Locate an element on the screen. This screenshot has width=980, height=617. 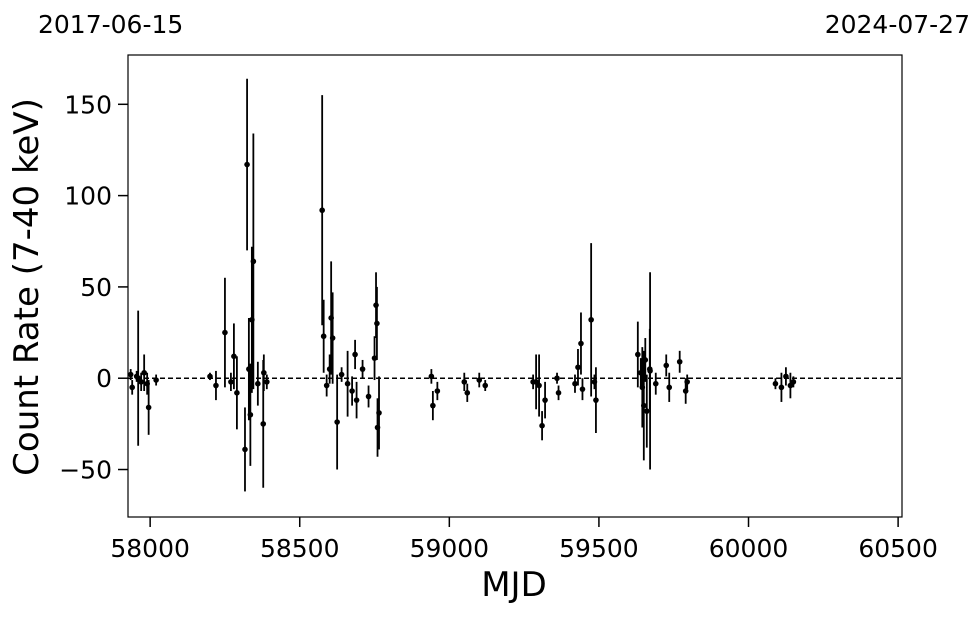
x-tick-label: 60500 is located at coordinates (898, 548).